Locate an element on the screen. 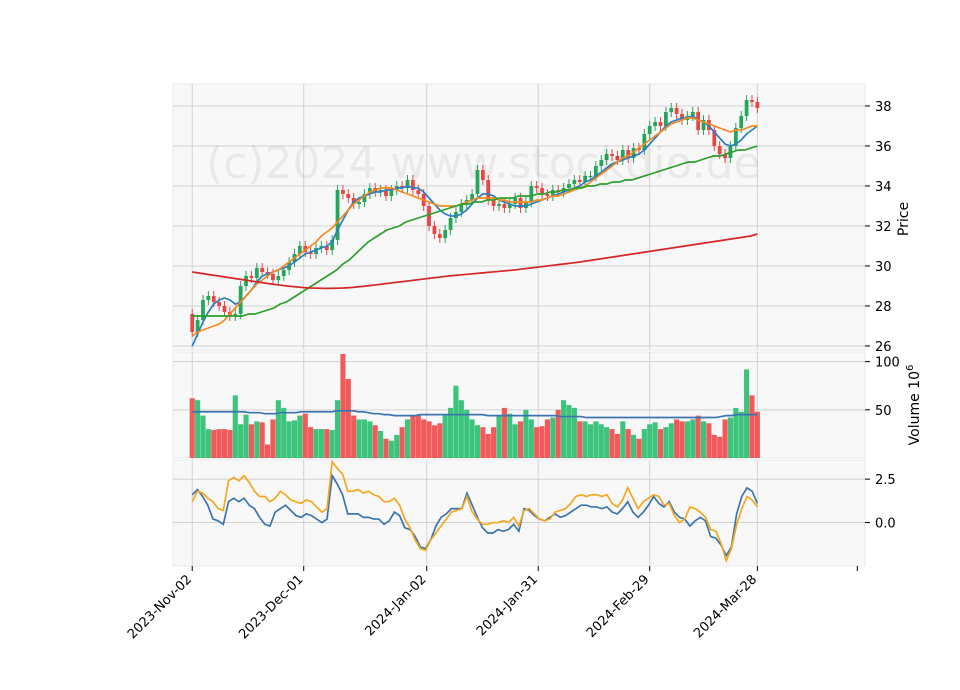  watermark: (c)2024 www.stockdio.de is located at coordinates (483, 163).